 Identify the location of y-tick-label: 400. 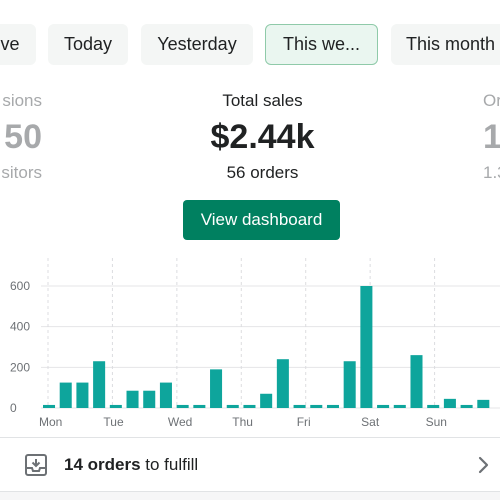
(20, 327).